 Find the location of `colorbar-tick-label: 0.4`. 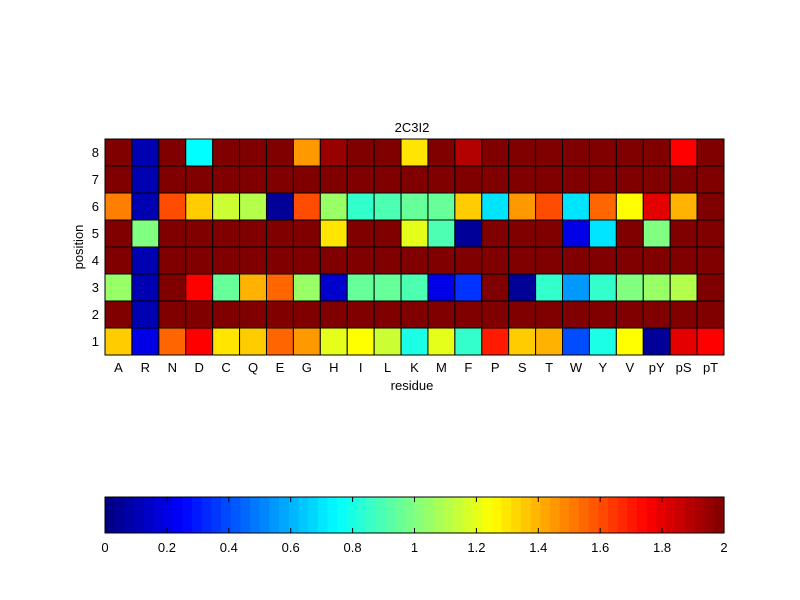

colorbar-tick-label: 0.4 is located at coordinates (229, 547).